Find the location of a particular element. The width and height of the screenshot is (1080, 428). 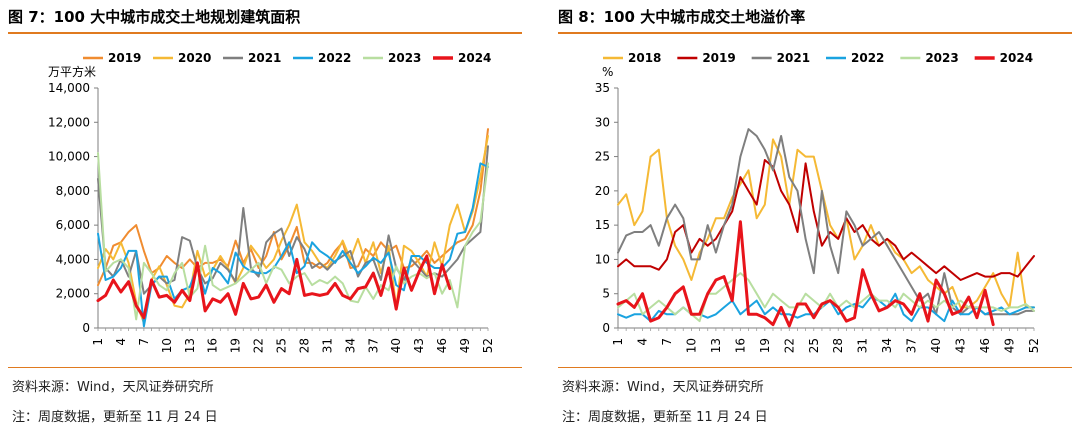

legend-item: 2020 is located at coordinates (182, 58).